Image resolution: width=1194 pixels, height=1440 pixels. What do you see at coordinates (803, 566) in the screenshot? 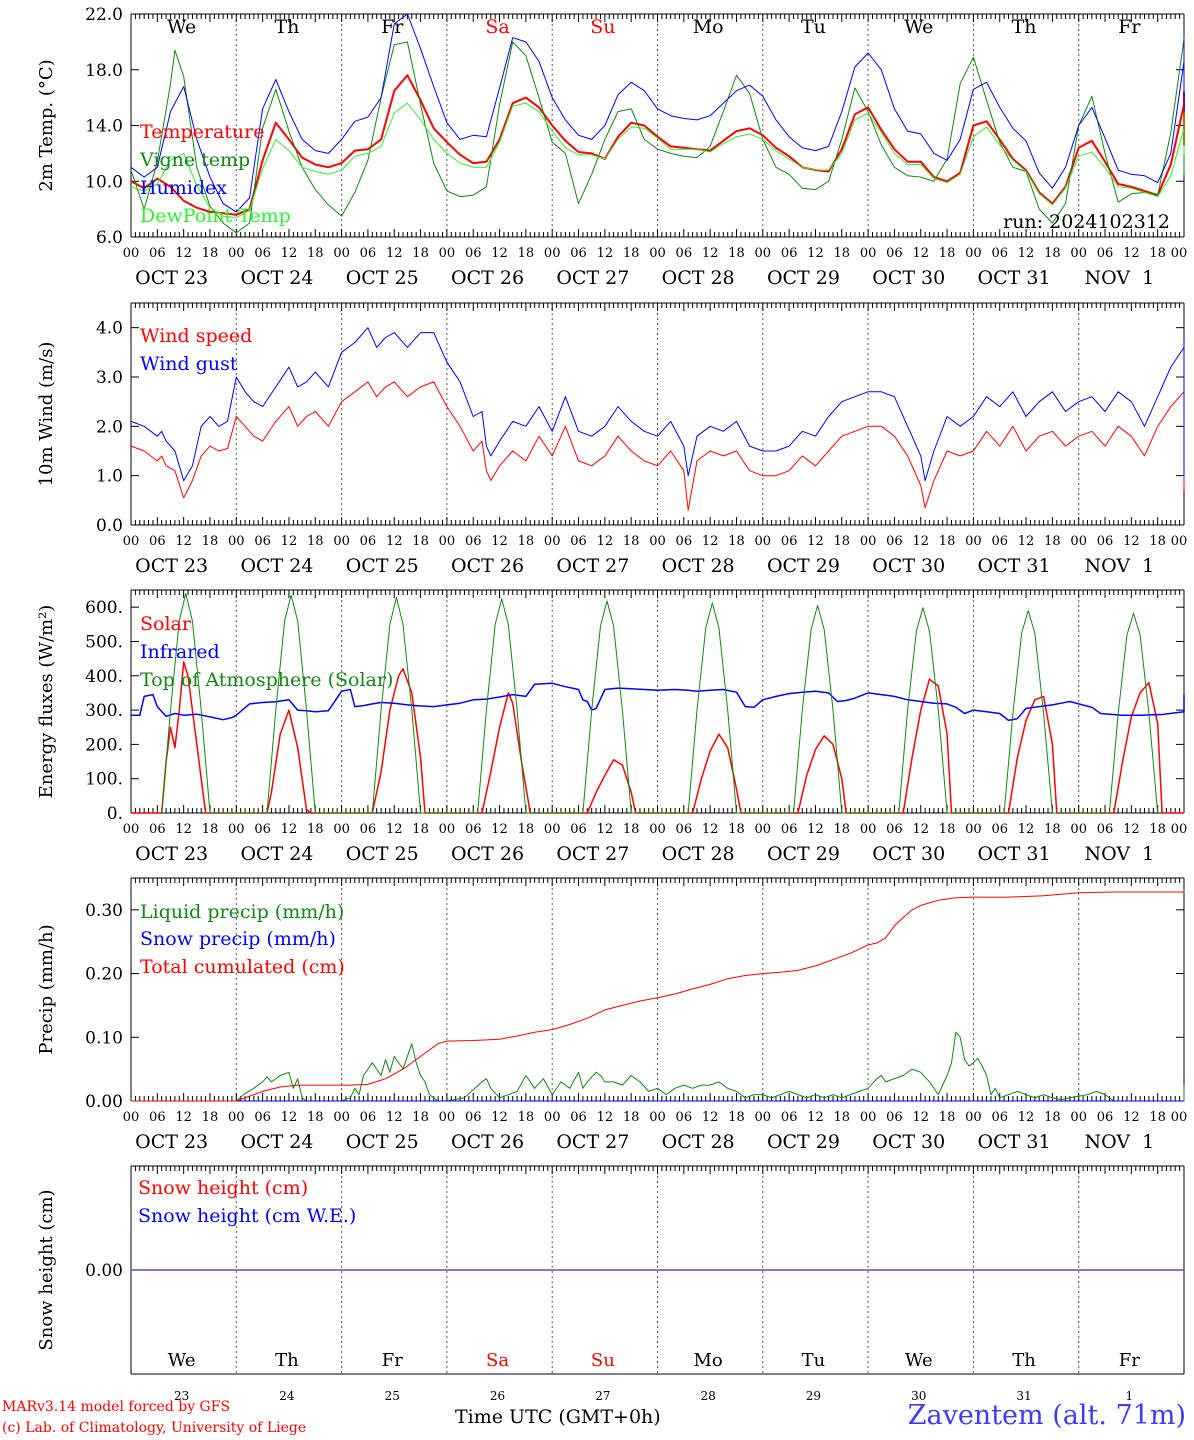
I see `day-label: OCT 29` at bounding box center [803, 566].